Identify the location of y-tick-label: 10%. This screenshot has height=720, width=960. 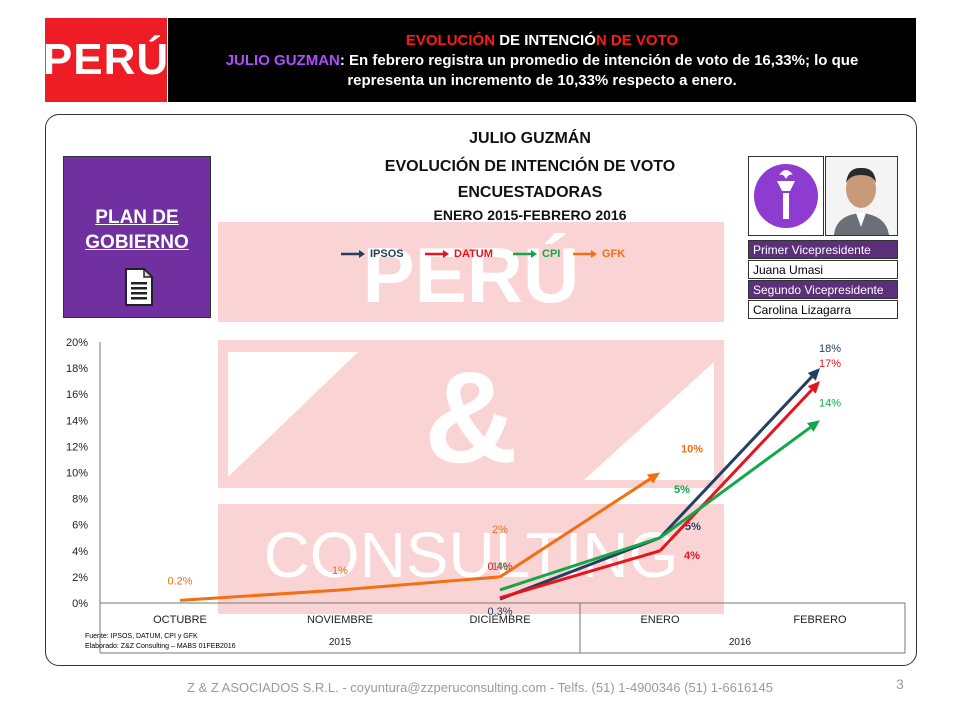
(77, 474).